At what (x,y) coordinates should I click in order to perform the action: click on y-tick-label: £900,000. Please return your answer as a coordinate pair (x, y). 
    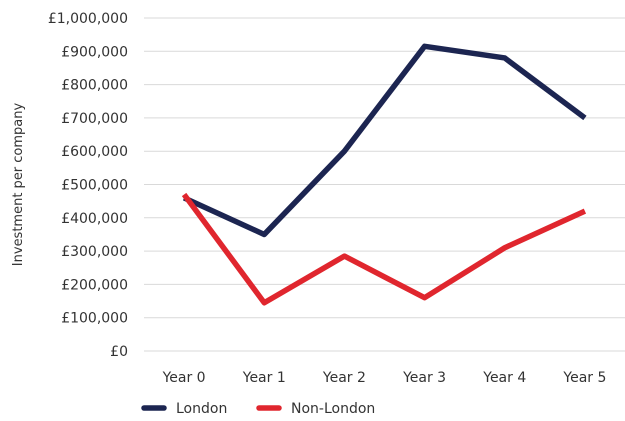
    Looking at the image, I should click on (94, 52).